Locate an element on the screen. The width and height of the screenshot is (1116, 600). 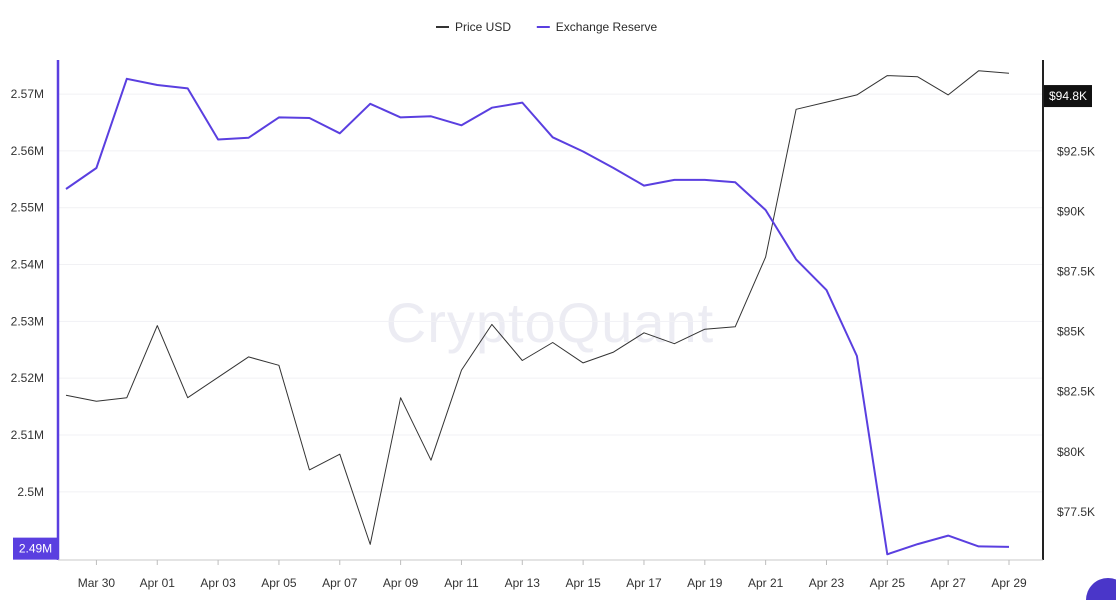
right-tick-label: $80K is located at coordinates (1071, 452).